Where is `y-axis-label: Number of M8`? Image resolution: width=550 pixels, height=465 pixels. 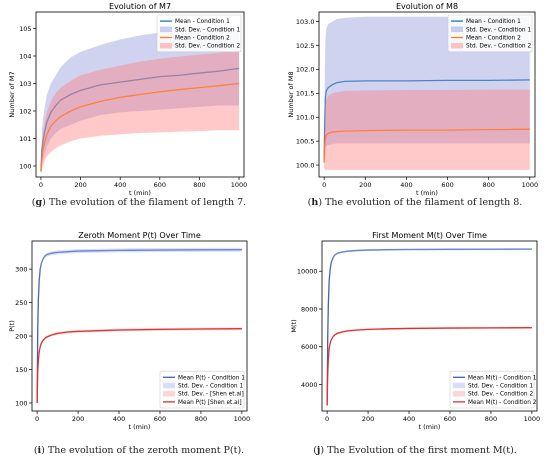 y-axis-label: Number of M8 is located at coordinates (291, 94).